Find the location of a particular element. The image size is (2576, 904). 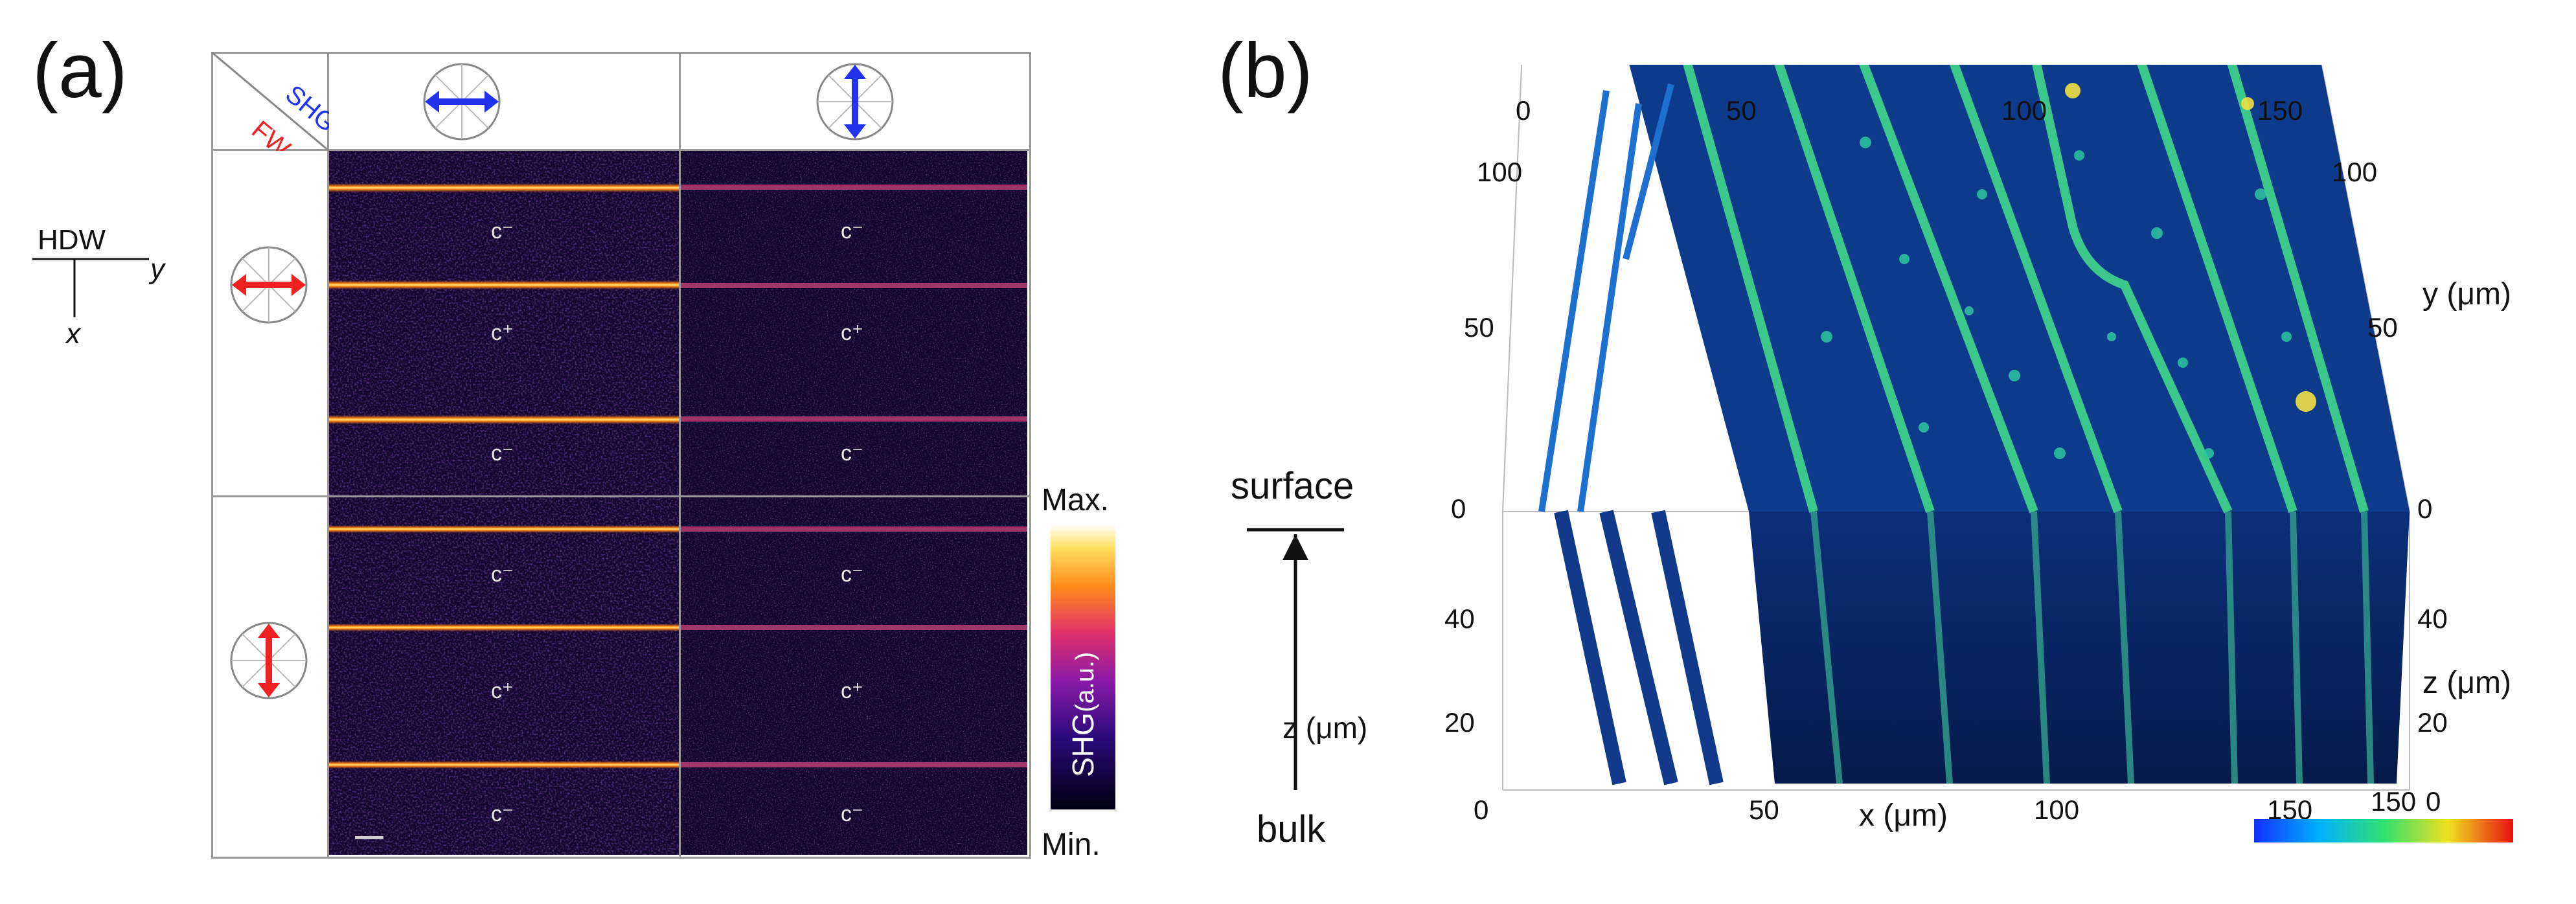

shg-vertical-polarization-icon is located at coordinates (855, 102).